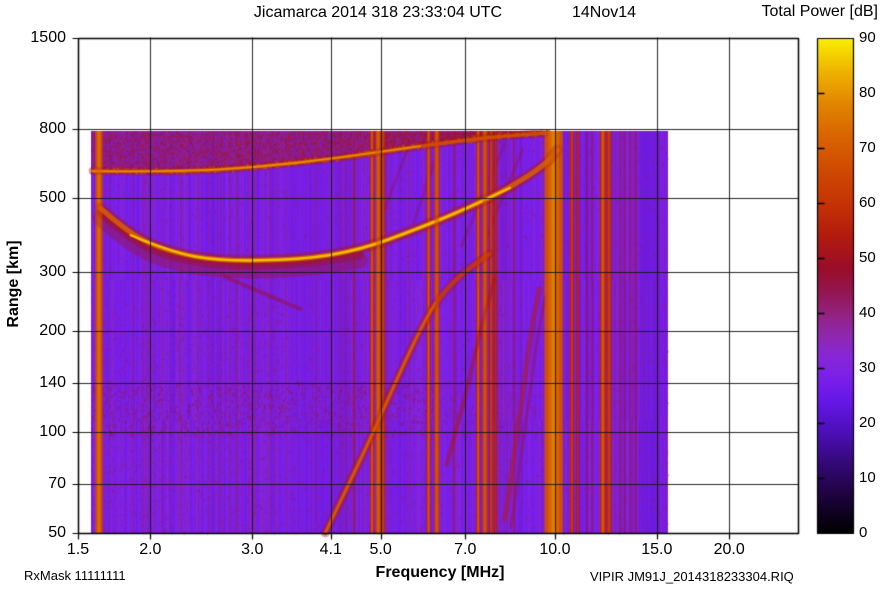 The image size is (884, 595). Describe the element at coordinates (52, 383) in the screenshot. I see `y-tick-label: 140` at that location.